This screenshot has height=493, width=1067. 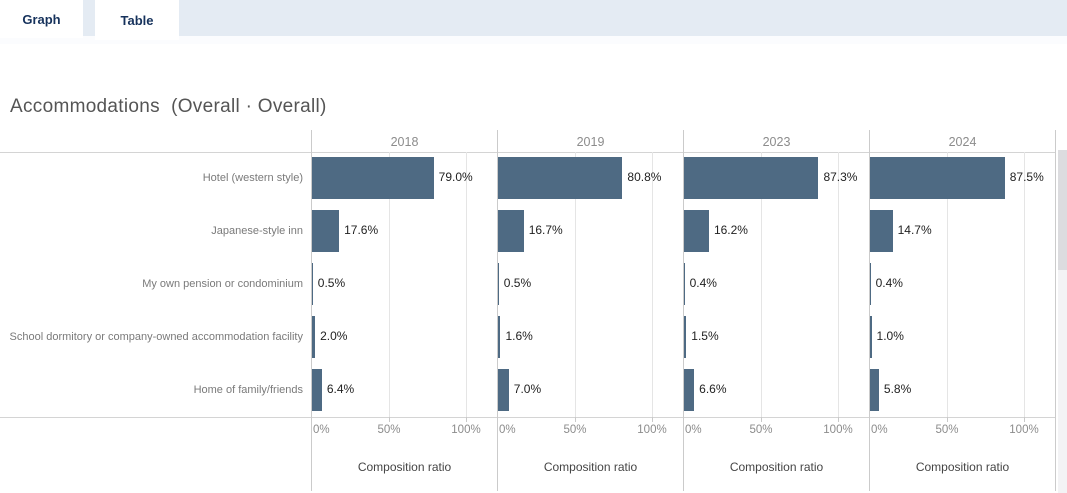 I want to click on category-label: Hotel (western style), so click(x=252, y=178).